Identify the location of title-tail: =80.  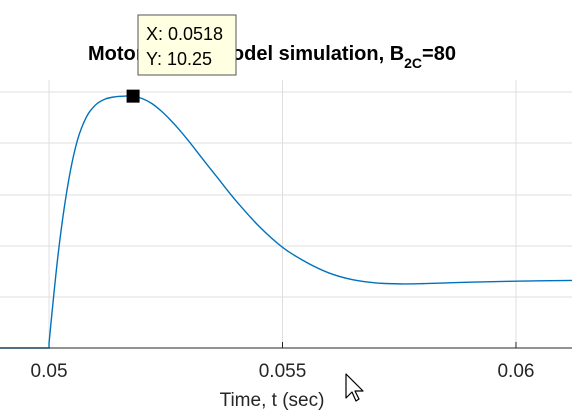
(439, 54).